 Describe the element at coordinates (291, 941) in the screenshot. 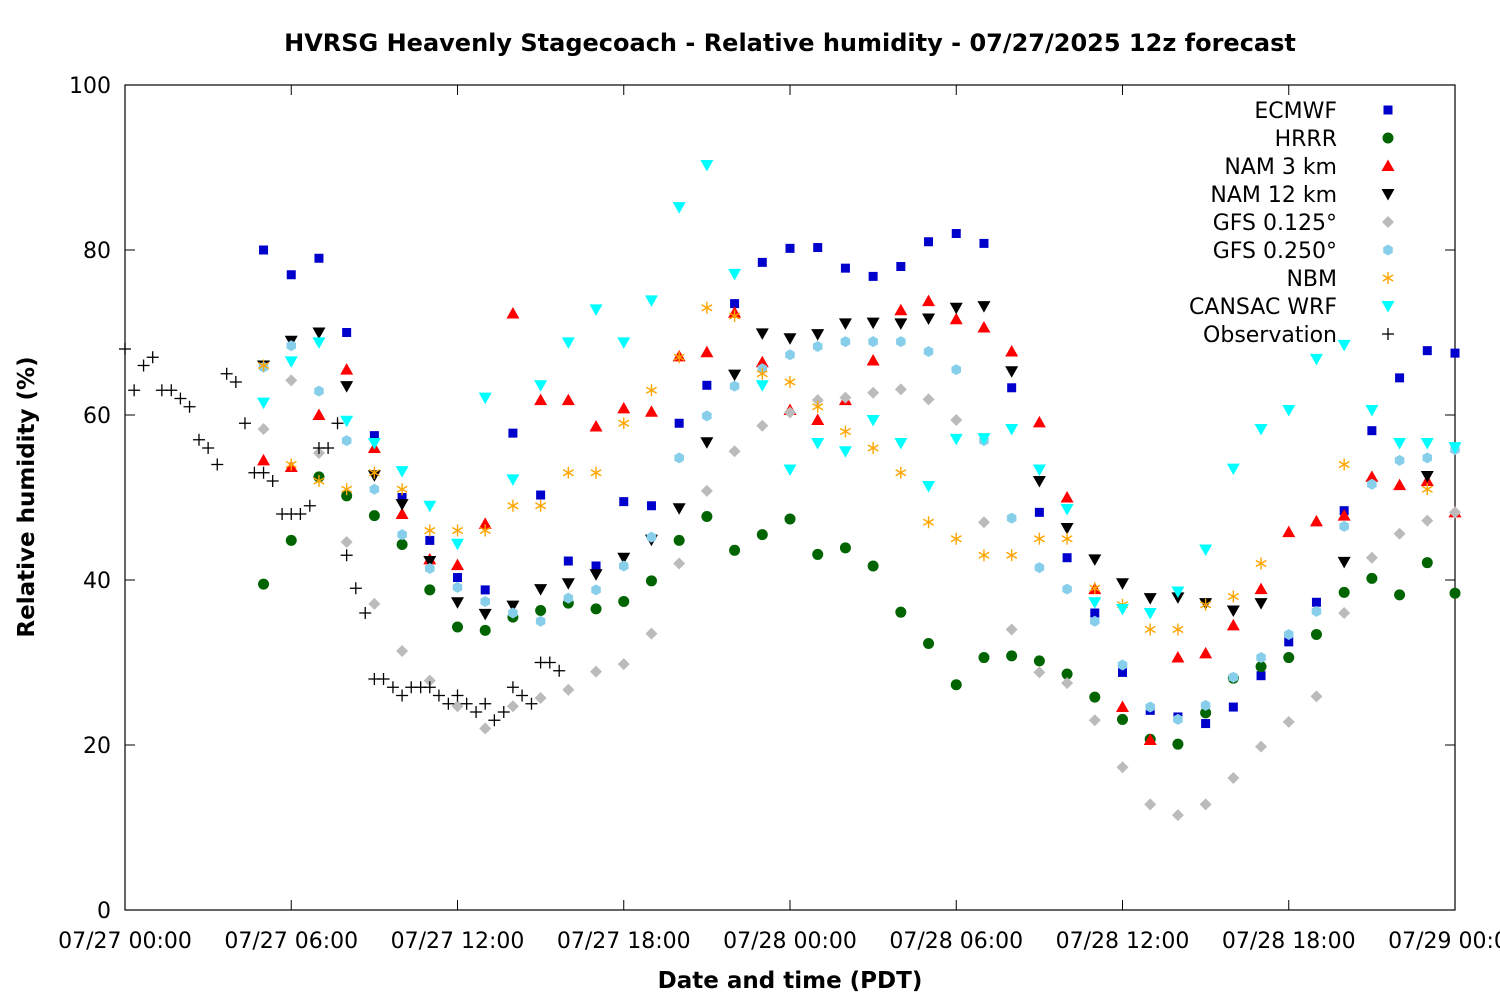

I see `x-tick-label: 07/27 06:00` at that location.